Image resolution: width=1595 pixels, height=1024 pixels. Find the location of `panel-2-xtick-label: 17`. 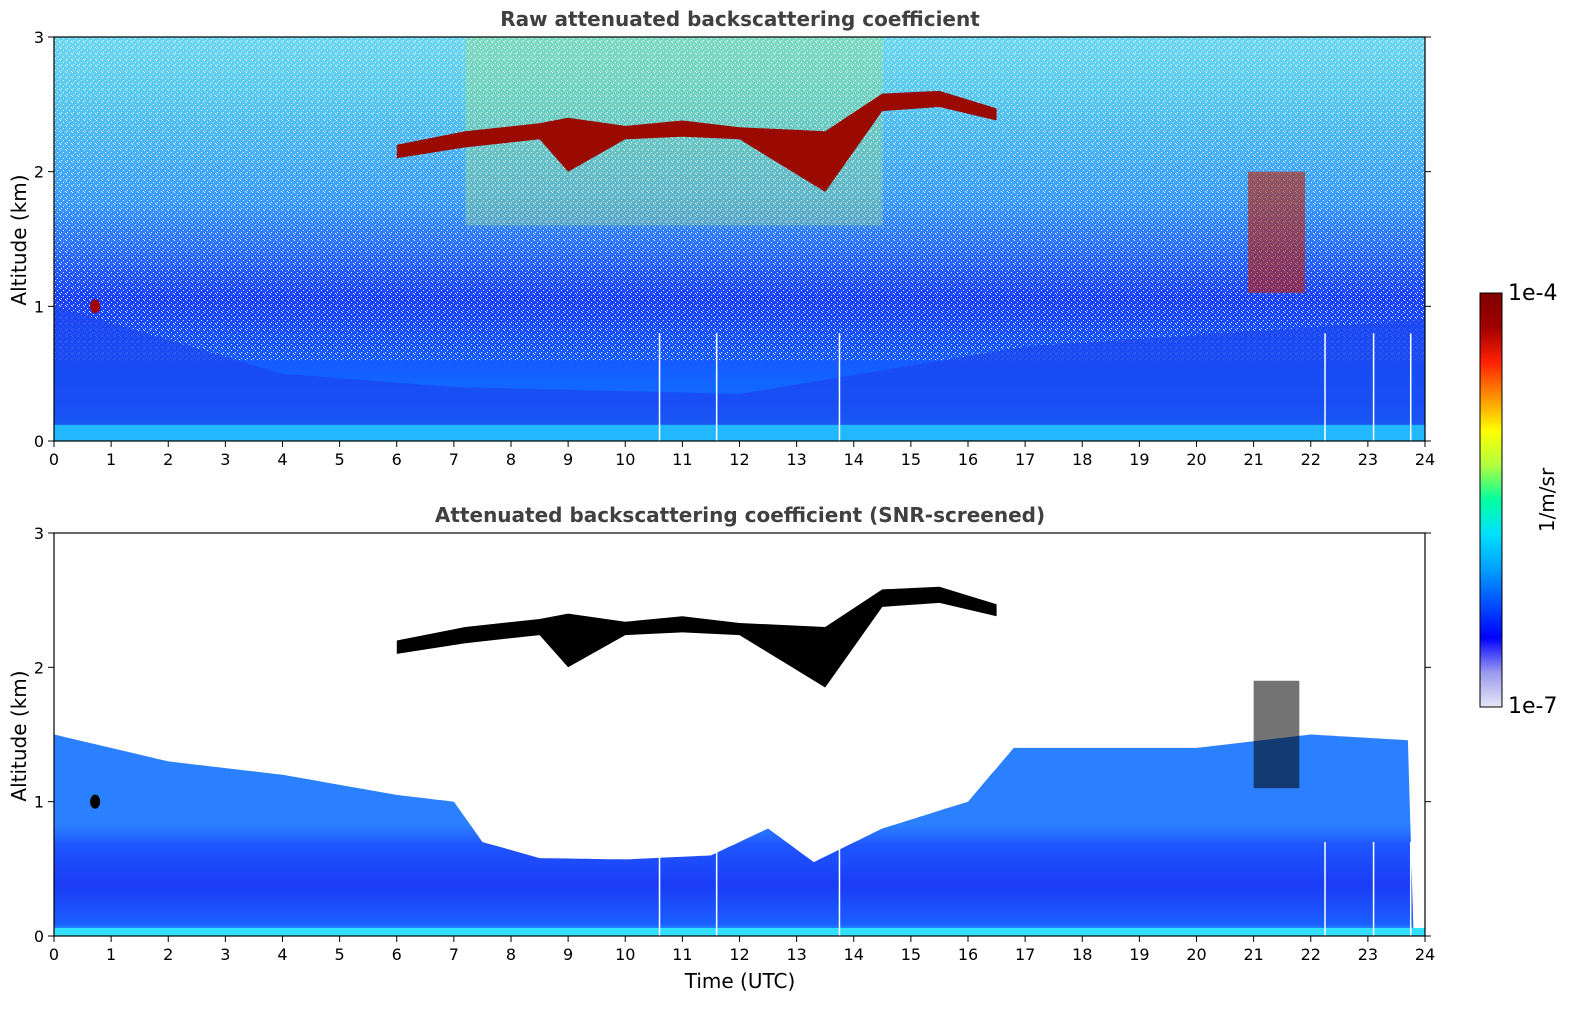

panel-2-xtick-label: 17 is located at coordinates (1025, 954).